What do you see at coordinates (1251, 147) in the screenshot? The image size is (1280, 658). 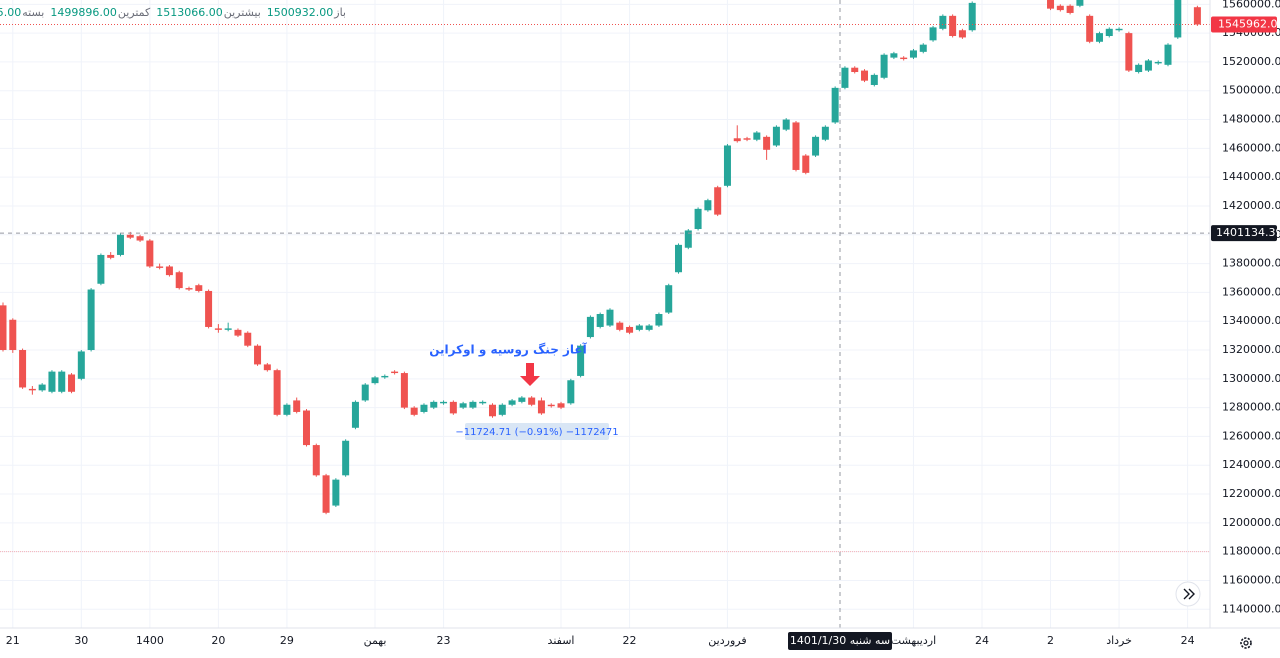 I see `y-tick-label: 1460000.00` at bounding box center [1251, 147].